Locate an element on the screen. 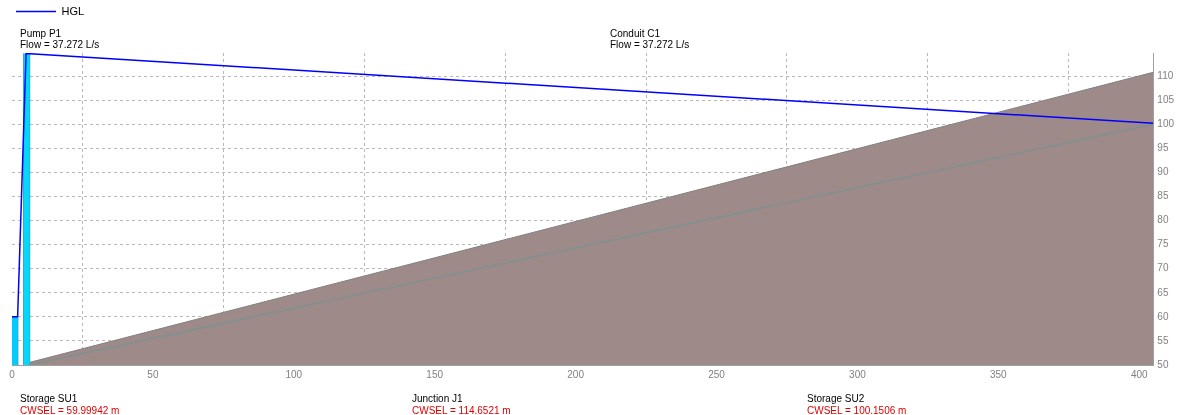  x-tick-label: 50 is located at coordinates (153, 374).